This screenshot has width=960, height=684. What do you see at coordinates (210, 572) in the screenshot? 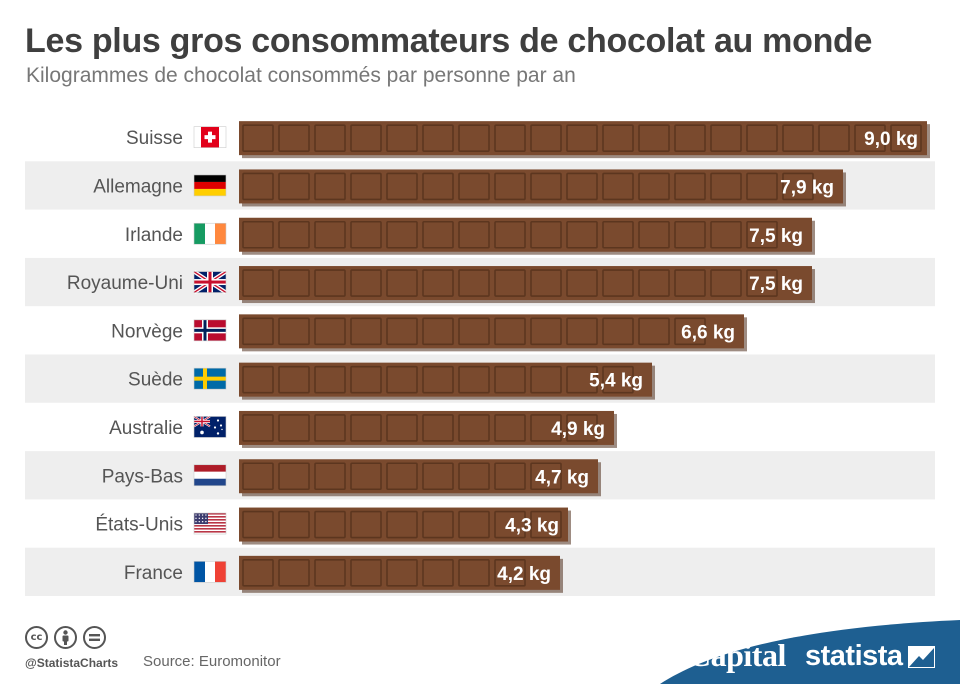
I see `fr-flag-icon` at bounding box center [210, 572].